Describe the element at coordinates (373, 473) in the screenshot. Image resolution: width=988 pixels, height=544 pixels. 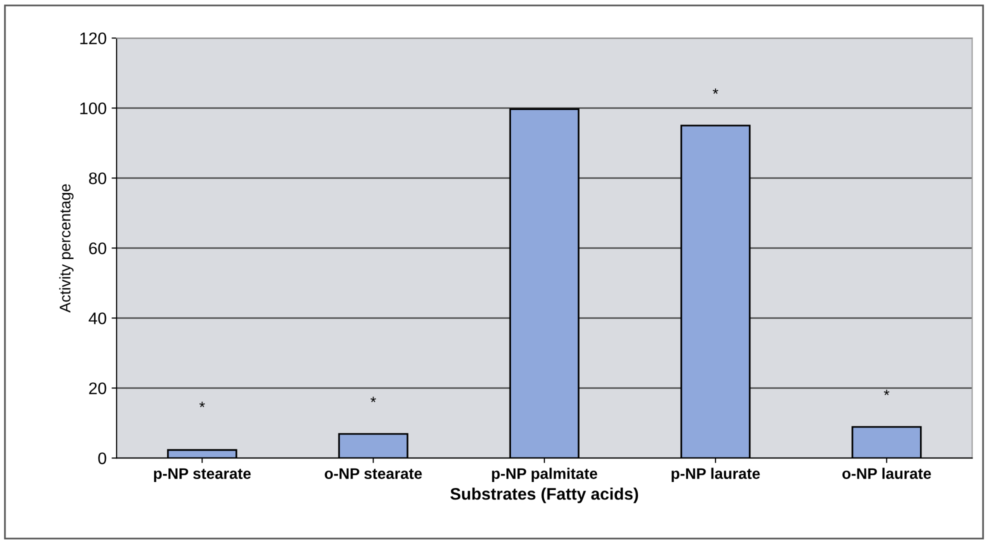
I see `x-tick-label: o-NP stearate` at that location.